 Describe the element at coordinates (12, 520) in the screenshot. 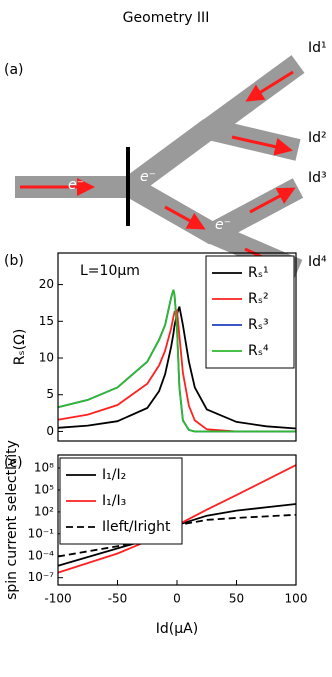

I see `y-axis-label: spin current selectivity` at that location.